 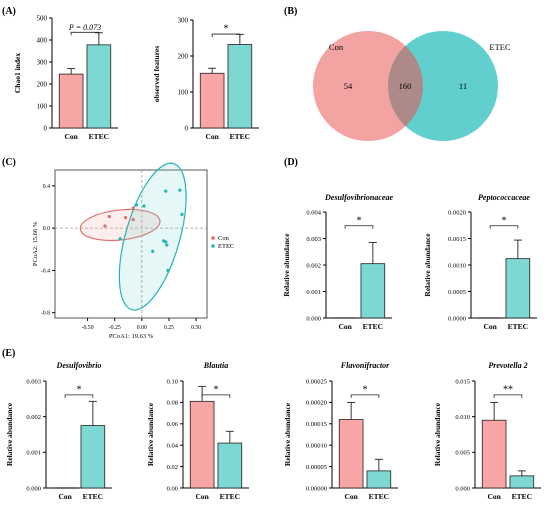 I want to click on y-axis-label: PCoA2: 15.66 %, so click(x=35, y=243).